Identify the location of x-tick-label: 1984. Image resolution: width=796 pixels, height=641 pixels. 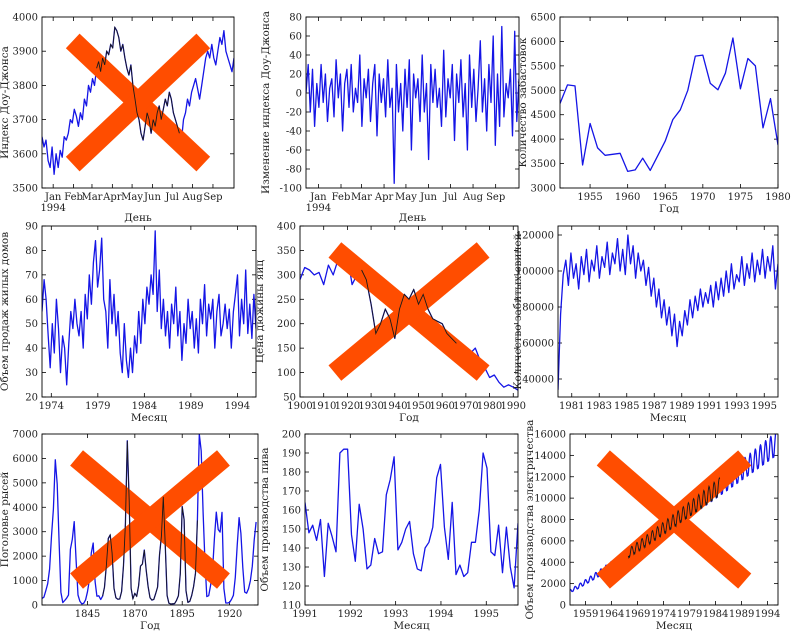
(715, 614).